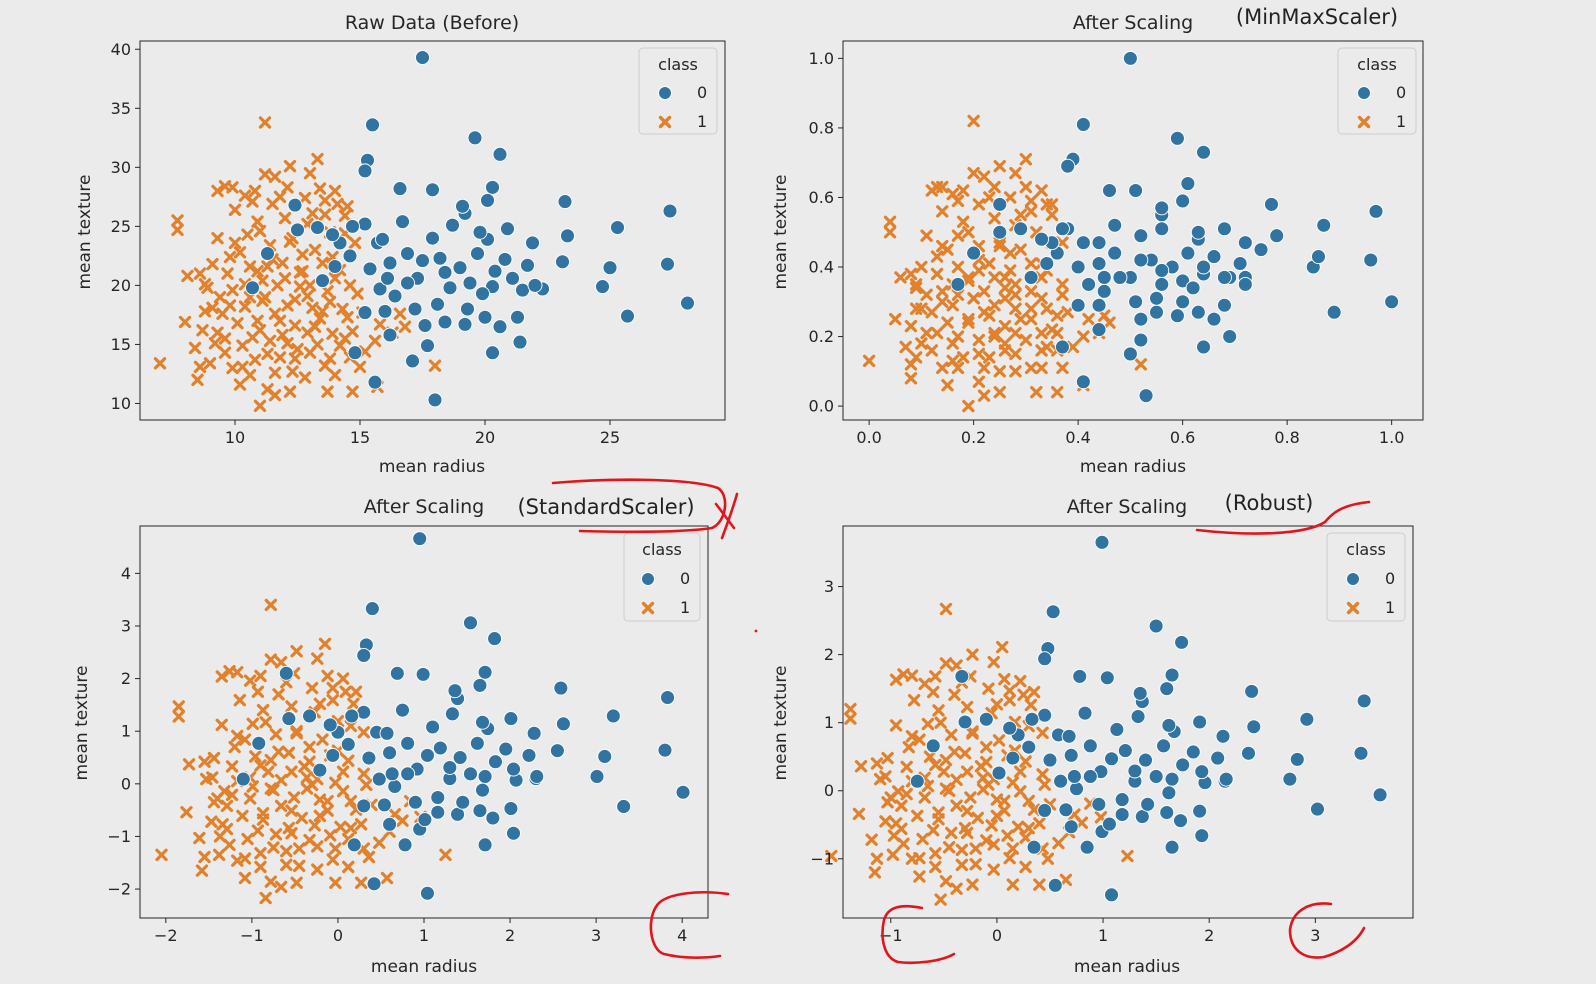  What do you see at coordinates (1127, 507) in the screenshot?
I see `robust-title: After Scaling` at bounding box center [1127, 507].